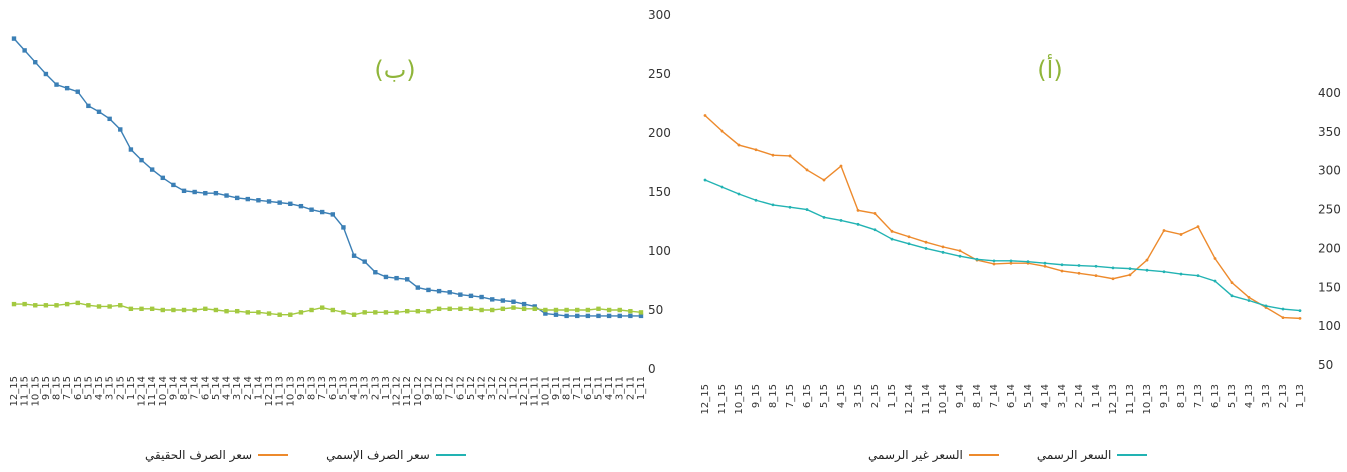  Describe the element at coordinates (655, 310) in the screenshot. I see `y-tick-label: 50` at that location.